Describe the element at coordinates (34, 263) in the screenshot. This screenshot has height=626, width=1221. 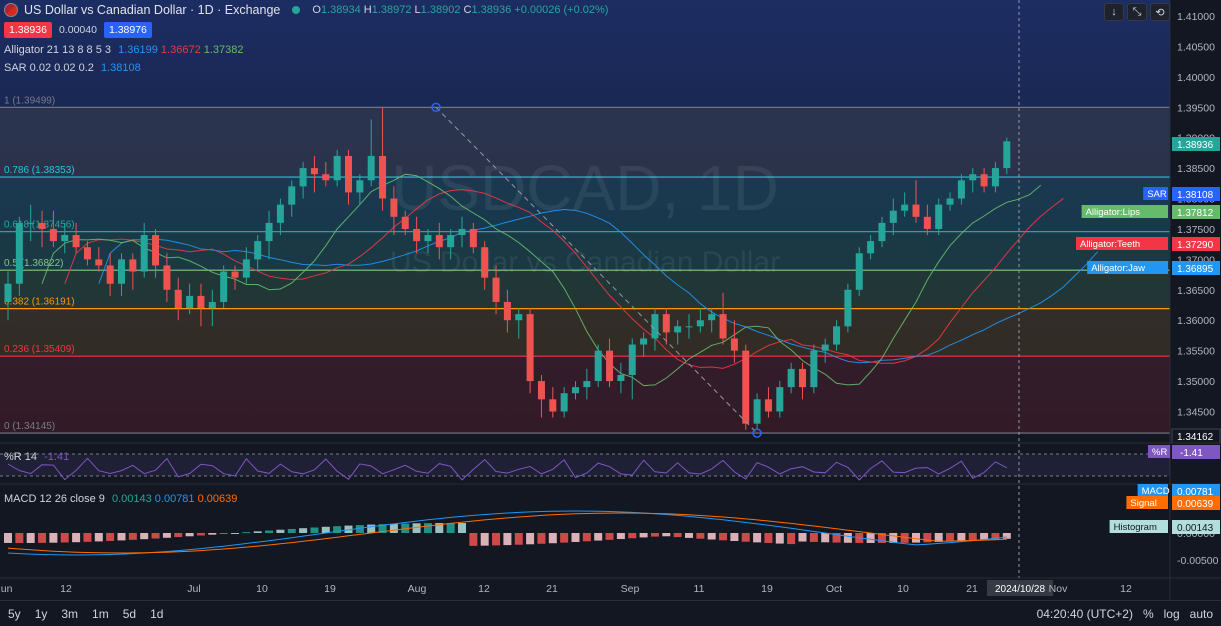
I see `fib-level-label: 0.5 (1.36822)` at that location.